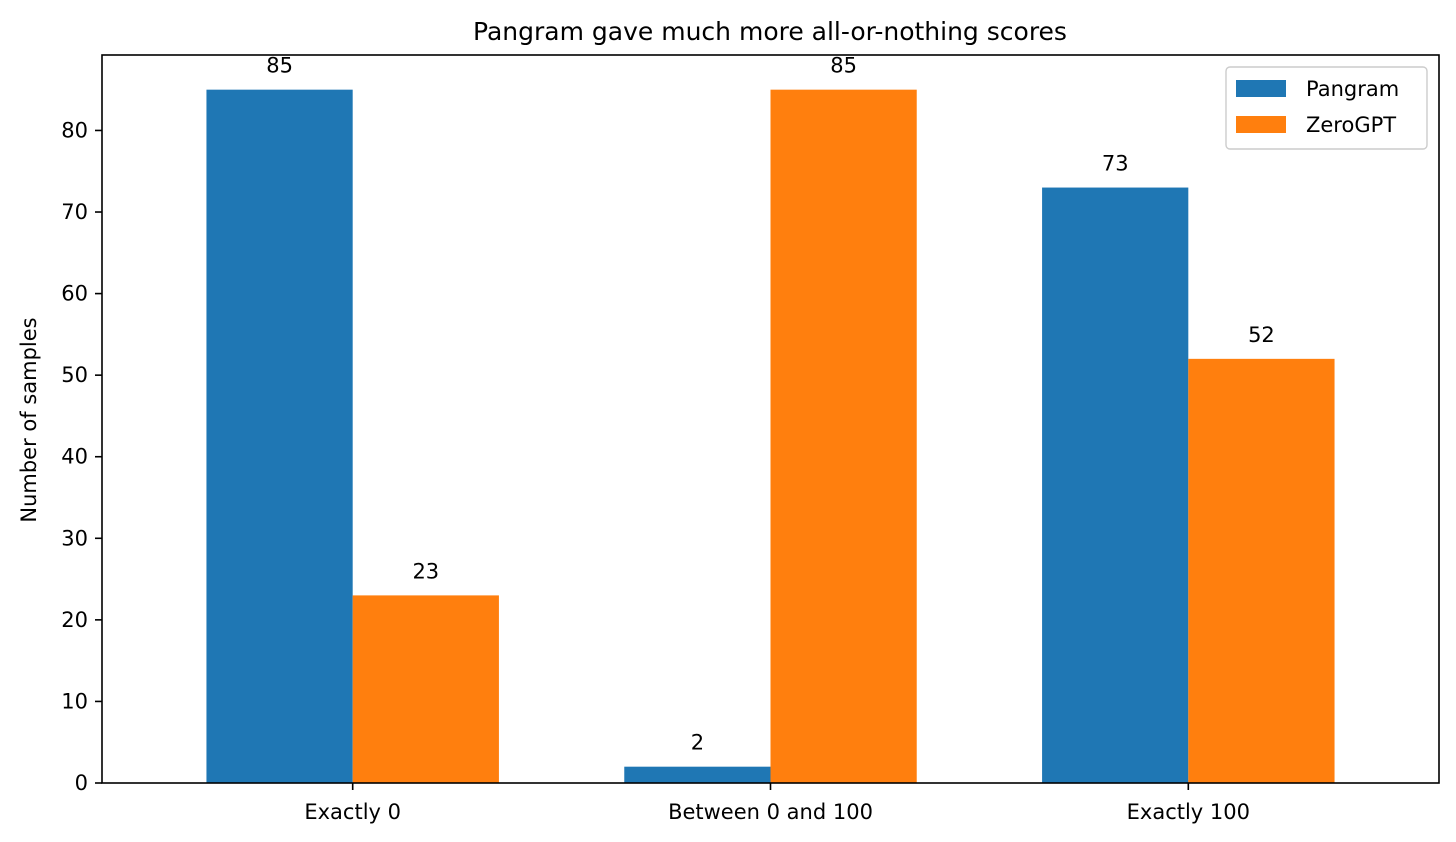 The image size is (1456, 842). Describe the element at coordinates (74, 538) in the screenshot. I see `y-tick-label: 30` at that location.